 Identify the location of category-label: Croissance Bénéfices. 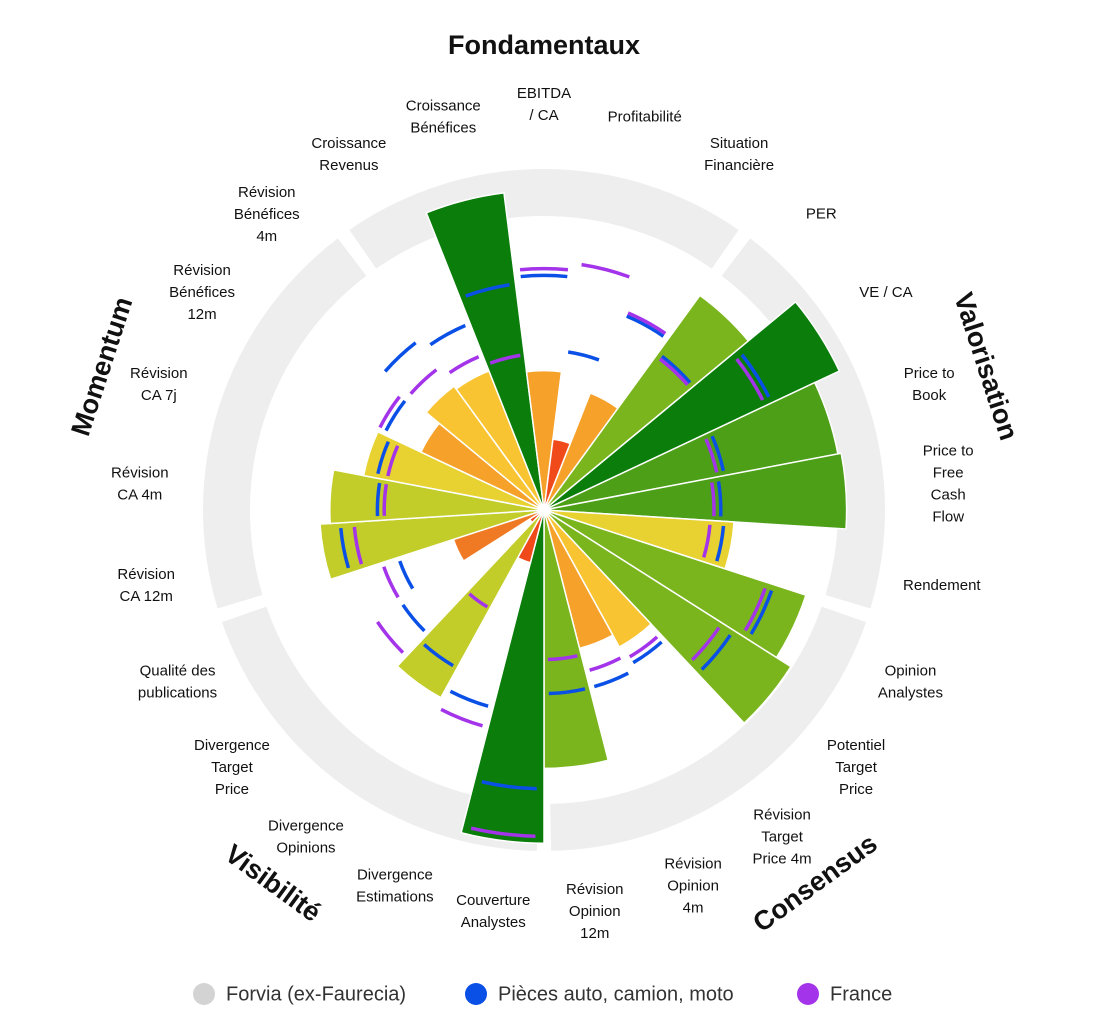
(443, 117).